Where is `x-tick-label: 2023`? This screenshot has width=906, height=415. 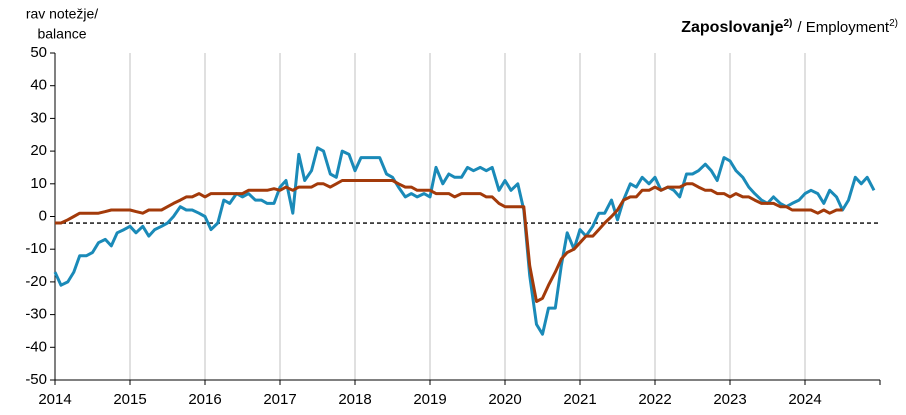 x-tick-label: 2023 is located at coordinates (729, 399).